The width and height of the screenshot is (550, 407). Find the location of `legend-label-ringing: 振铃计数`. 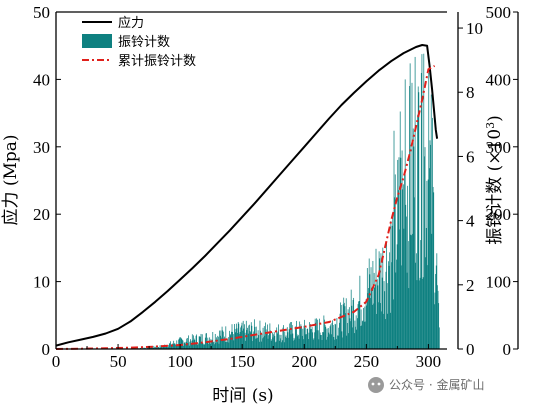

legend-label-ringing: 振铃计数 is located at coordinates (144, 42).